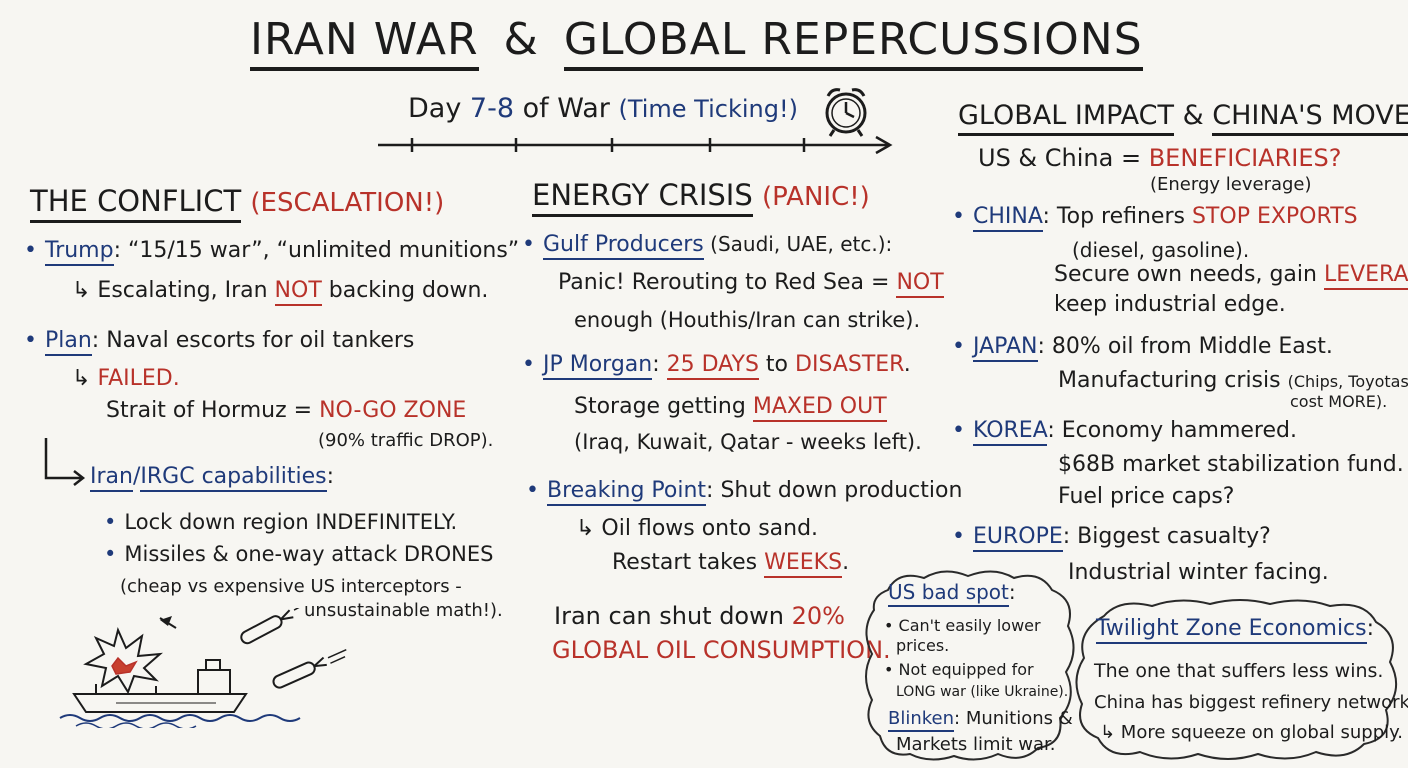  I want to click on jpm-colon: :, so click(659, 364).